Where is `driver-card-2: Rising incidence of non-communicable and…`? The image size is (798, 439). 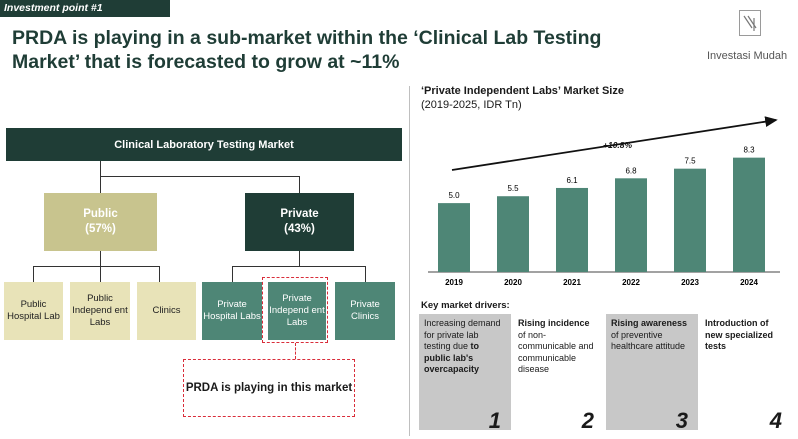
driver-card-2: Rising incidence of non-communicable and… is located at coordinates (558, 373).